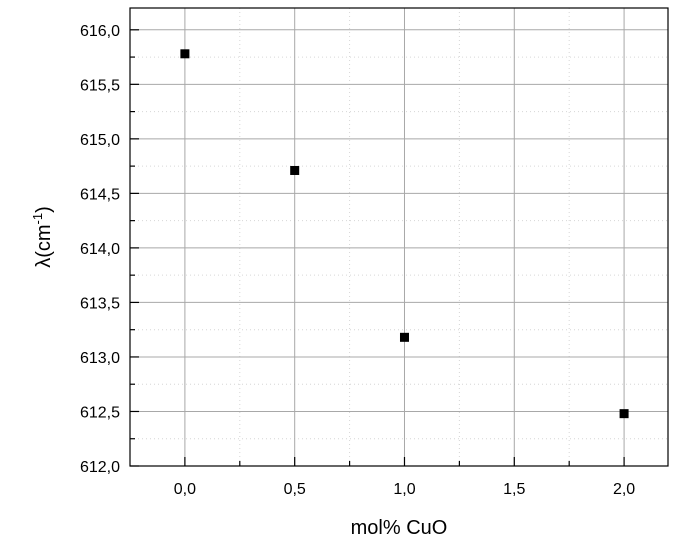  Describe the element at coordinates (185, 489) in the screenshot. I see `x-tick-label: 0,0` at that location.